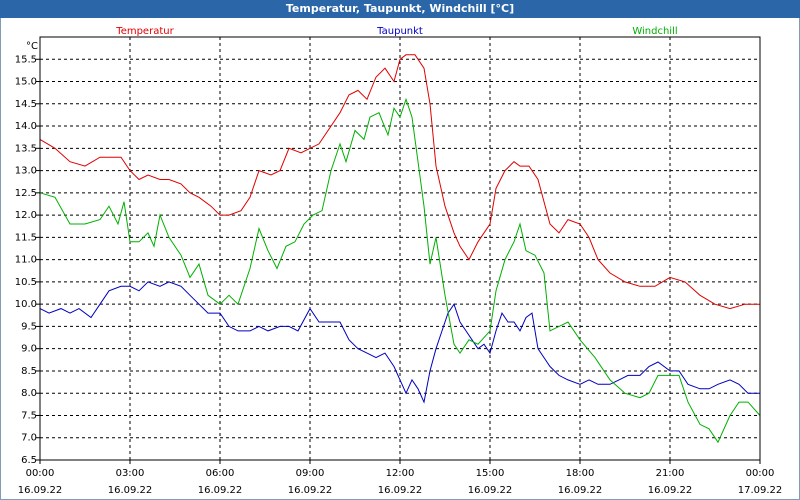  What do you see at coordinates (399, 31) in the screenshot?
I see `legend-taupunkt: Taupunkt` at bounding box center [399, 31].